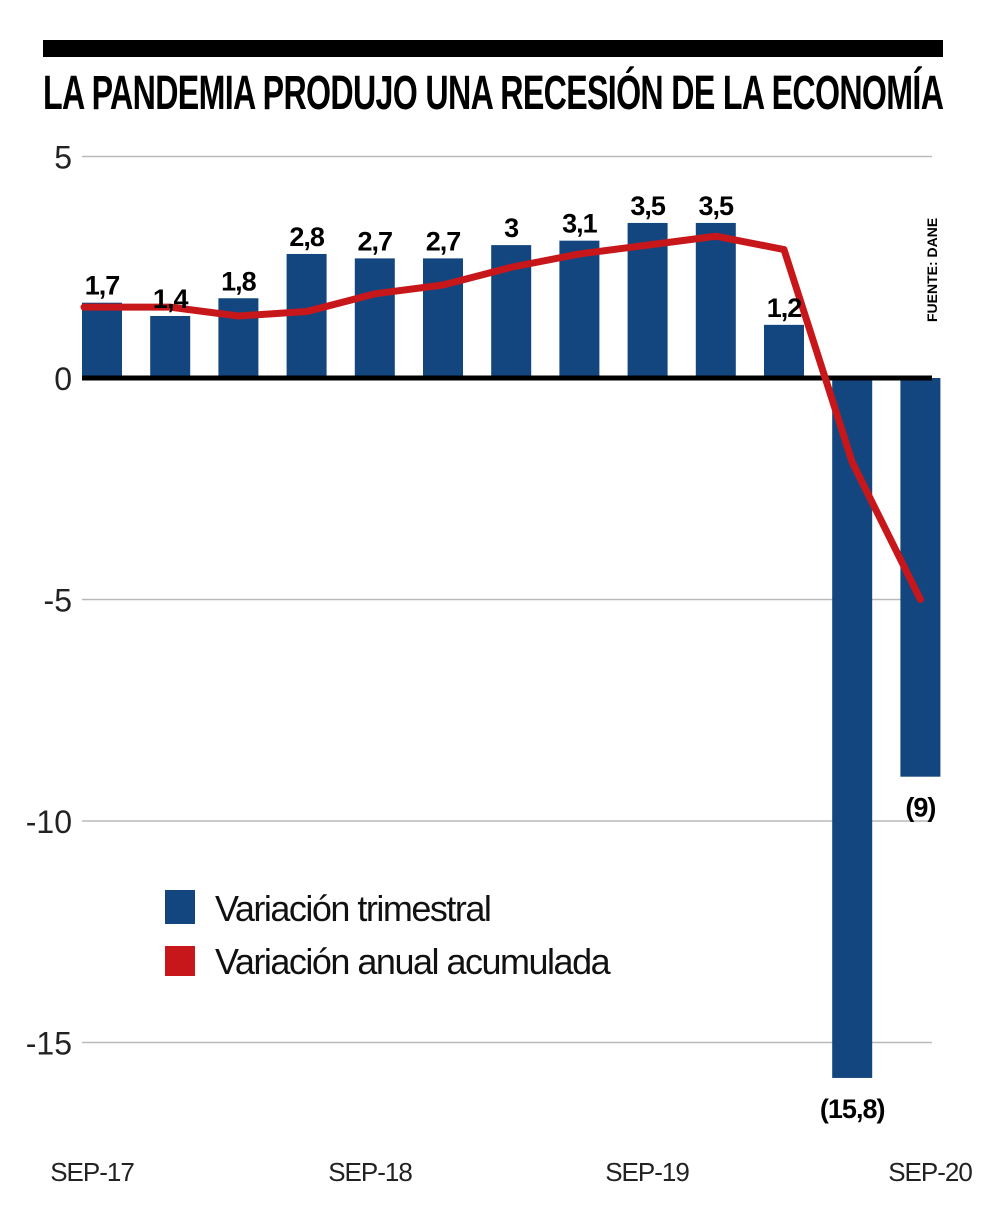 The image size is (1000, 1224). I want to click on y-tick-label: 0, so click(63, 379).